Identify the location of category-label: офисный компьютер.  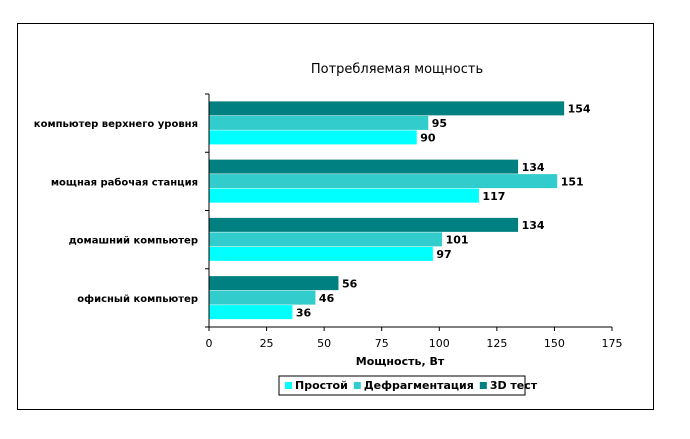
(137, 299).